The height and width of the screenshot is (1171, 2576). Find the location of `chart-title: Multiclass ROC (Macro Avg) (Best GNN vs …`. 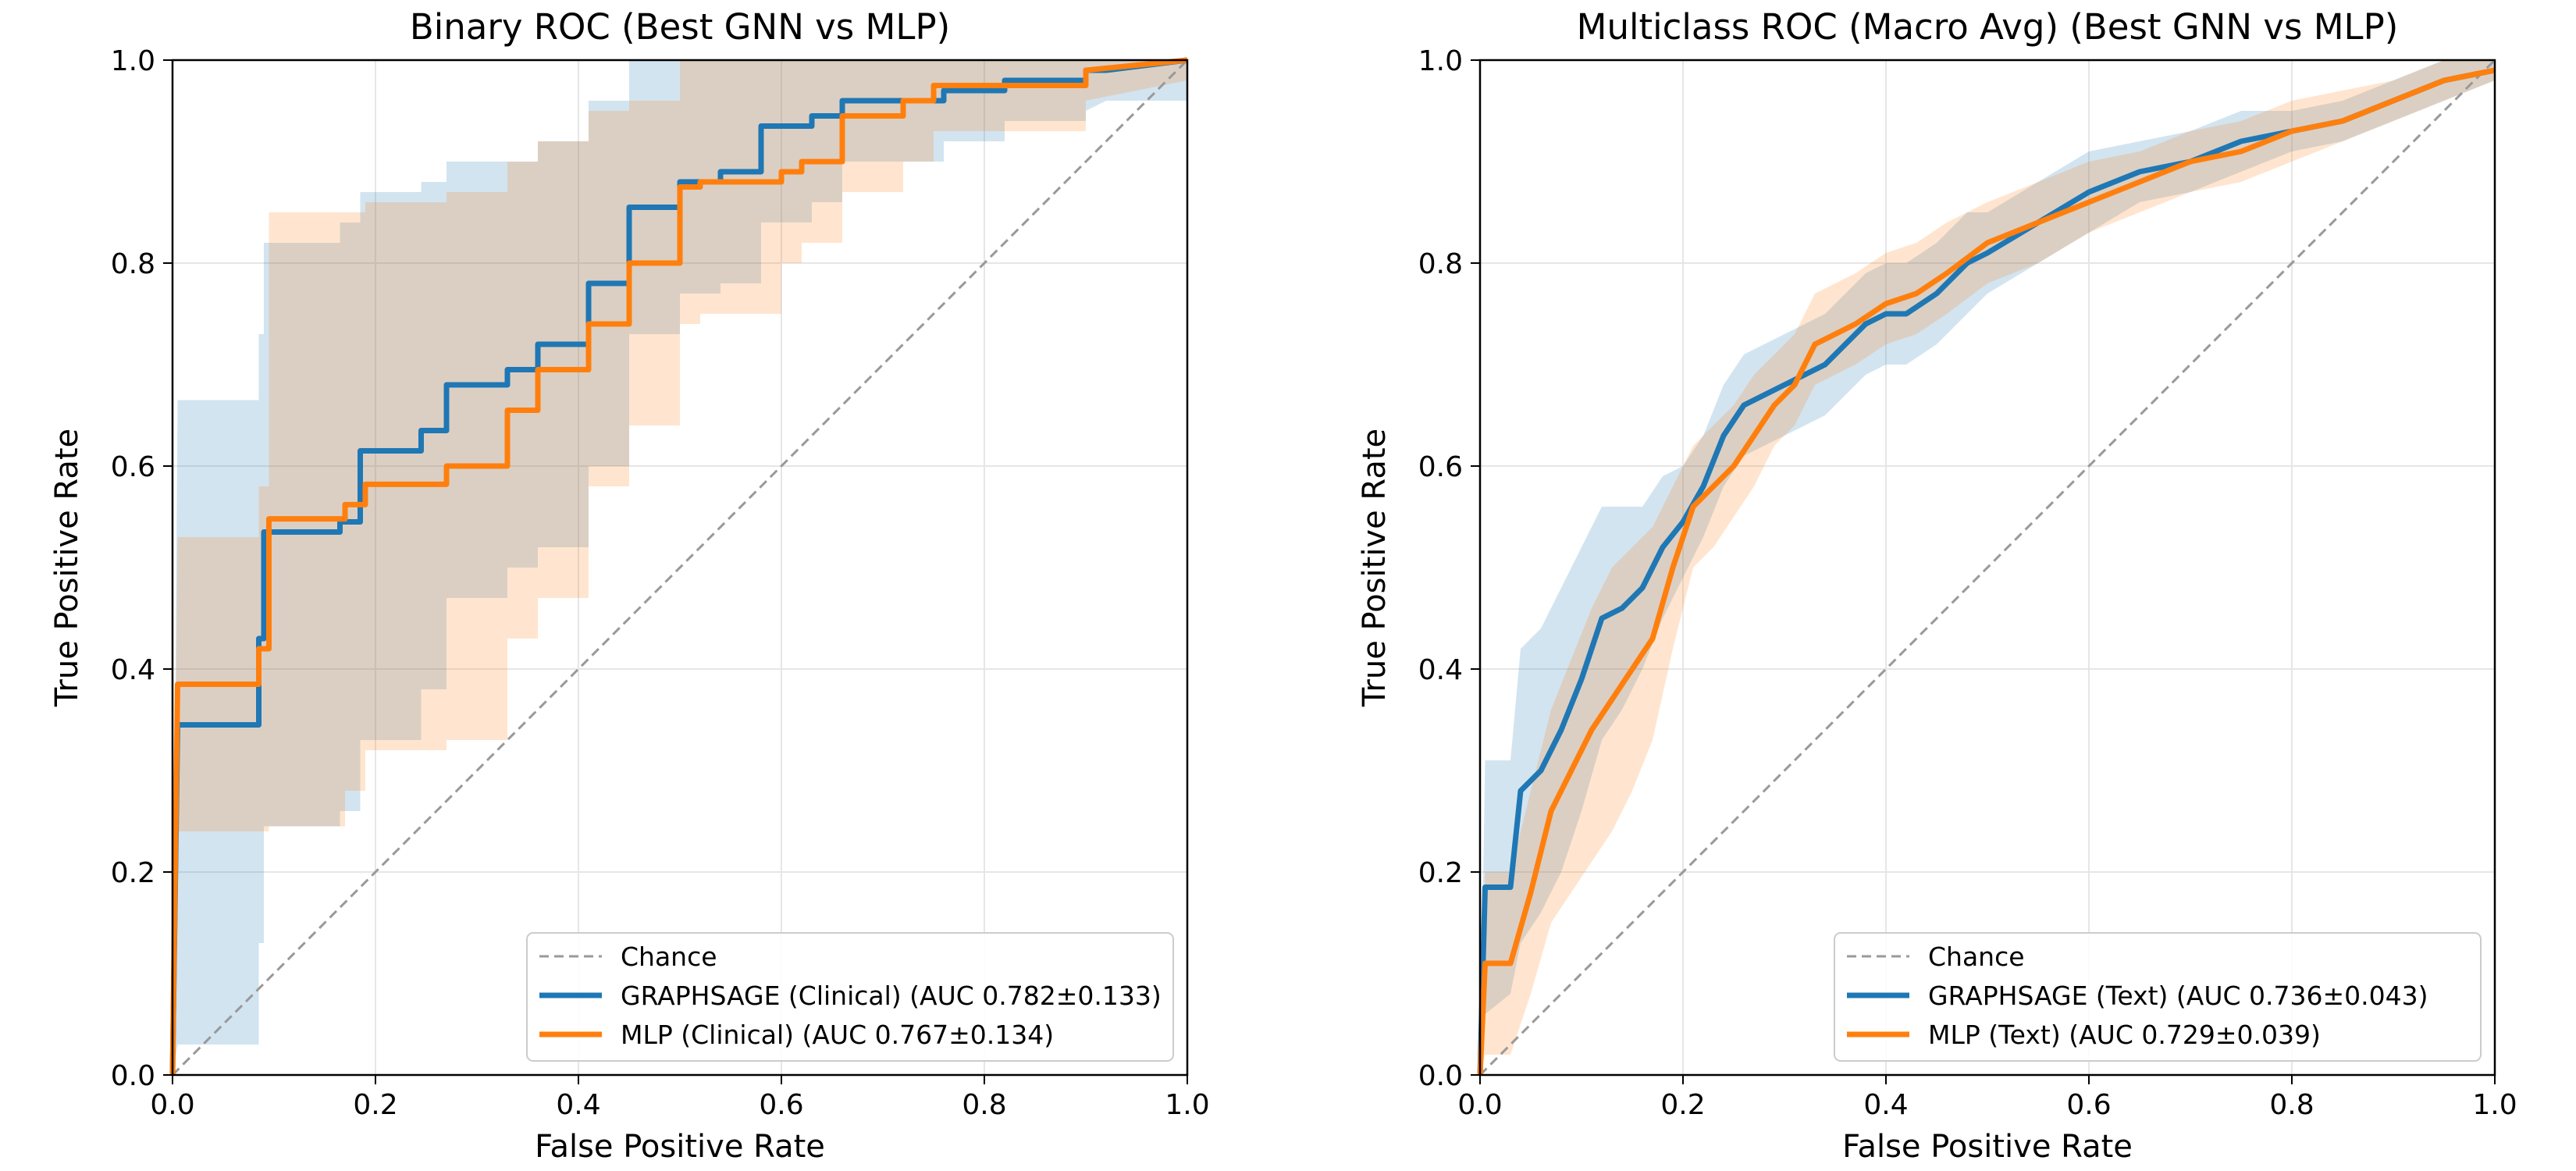

chart-title: Multiclass ROC (Macro Avg) (Best GNN vs … is located at coordinates (1988, 27).